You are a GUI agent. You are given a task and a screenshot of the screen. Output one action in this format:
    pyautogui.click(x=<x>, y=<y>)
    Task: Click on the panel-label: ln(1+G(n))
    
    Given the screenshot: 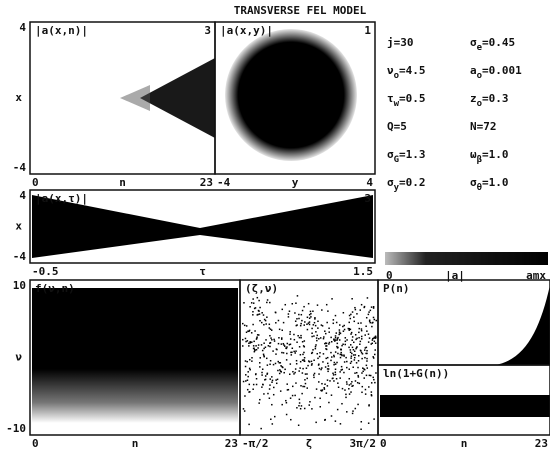 What is the action you would take?
    pyautogui.click(x=416, y=373)
    